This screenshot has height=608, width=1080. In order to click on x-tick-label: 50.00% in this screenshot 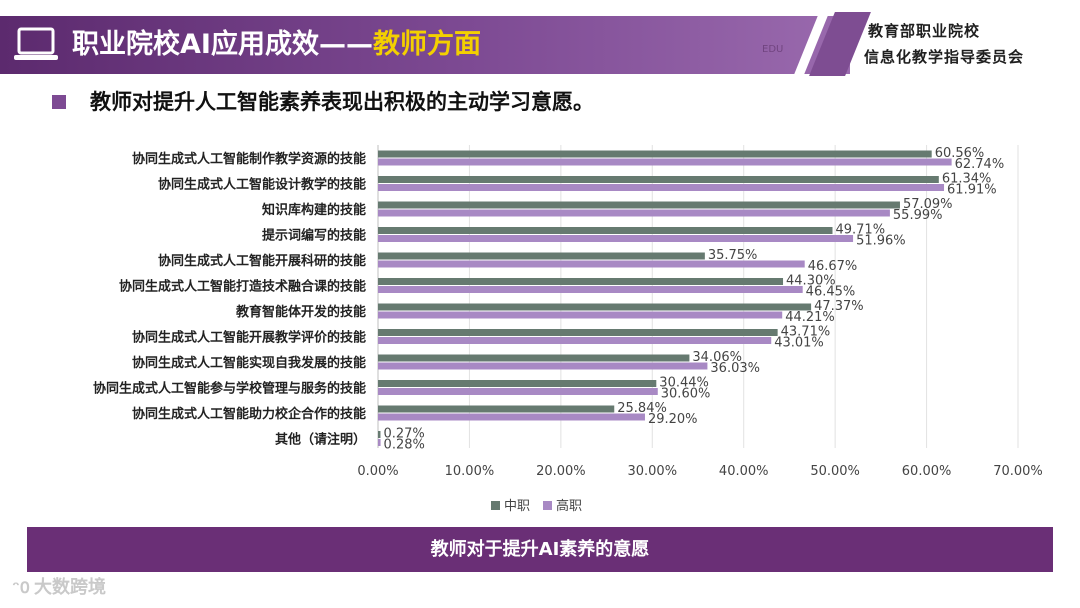, I will do `click(835, 471)`.